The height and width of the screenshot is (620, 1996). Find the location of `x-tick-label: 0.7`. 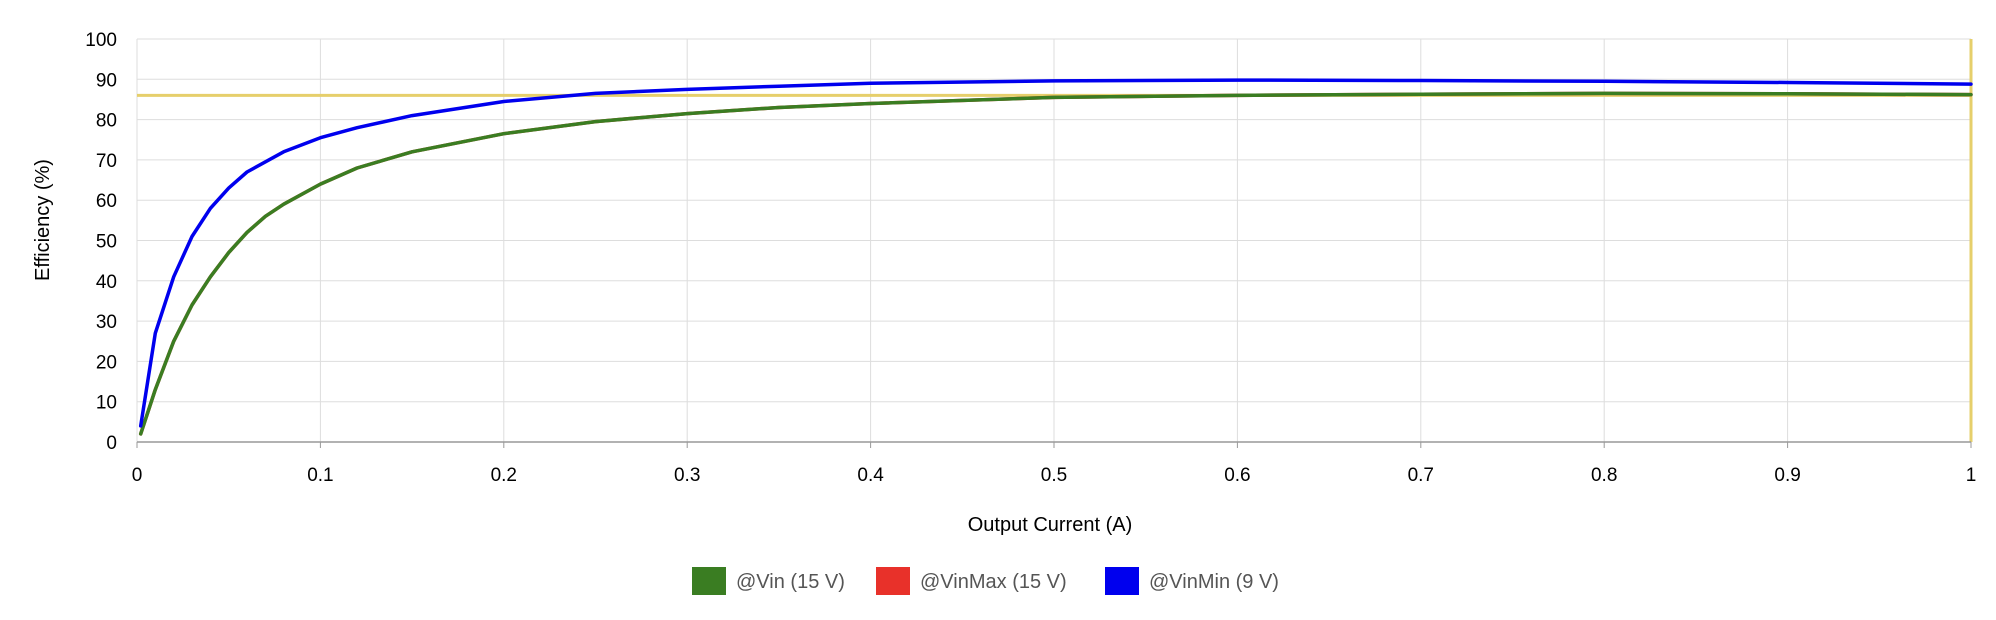

x-tick-label: 0.7 is located at coordinates (1421, 475).